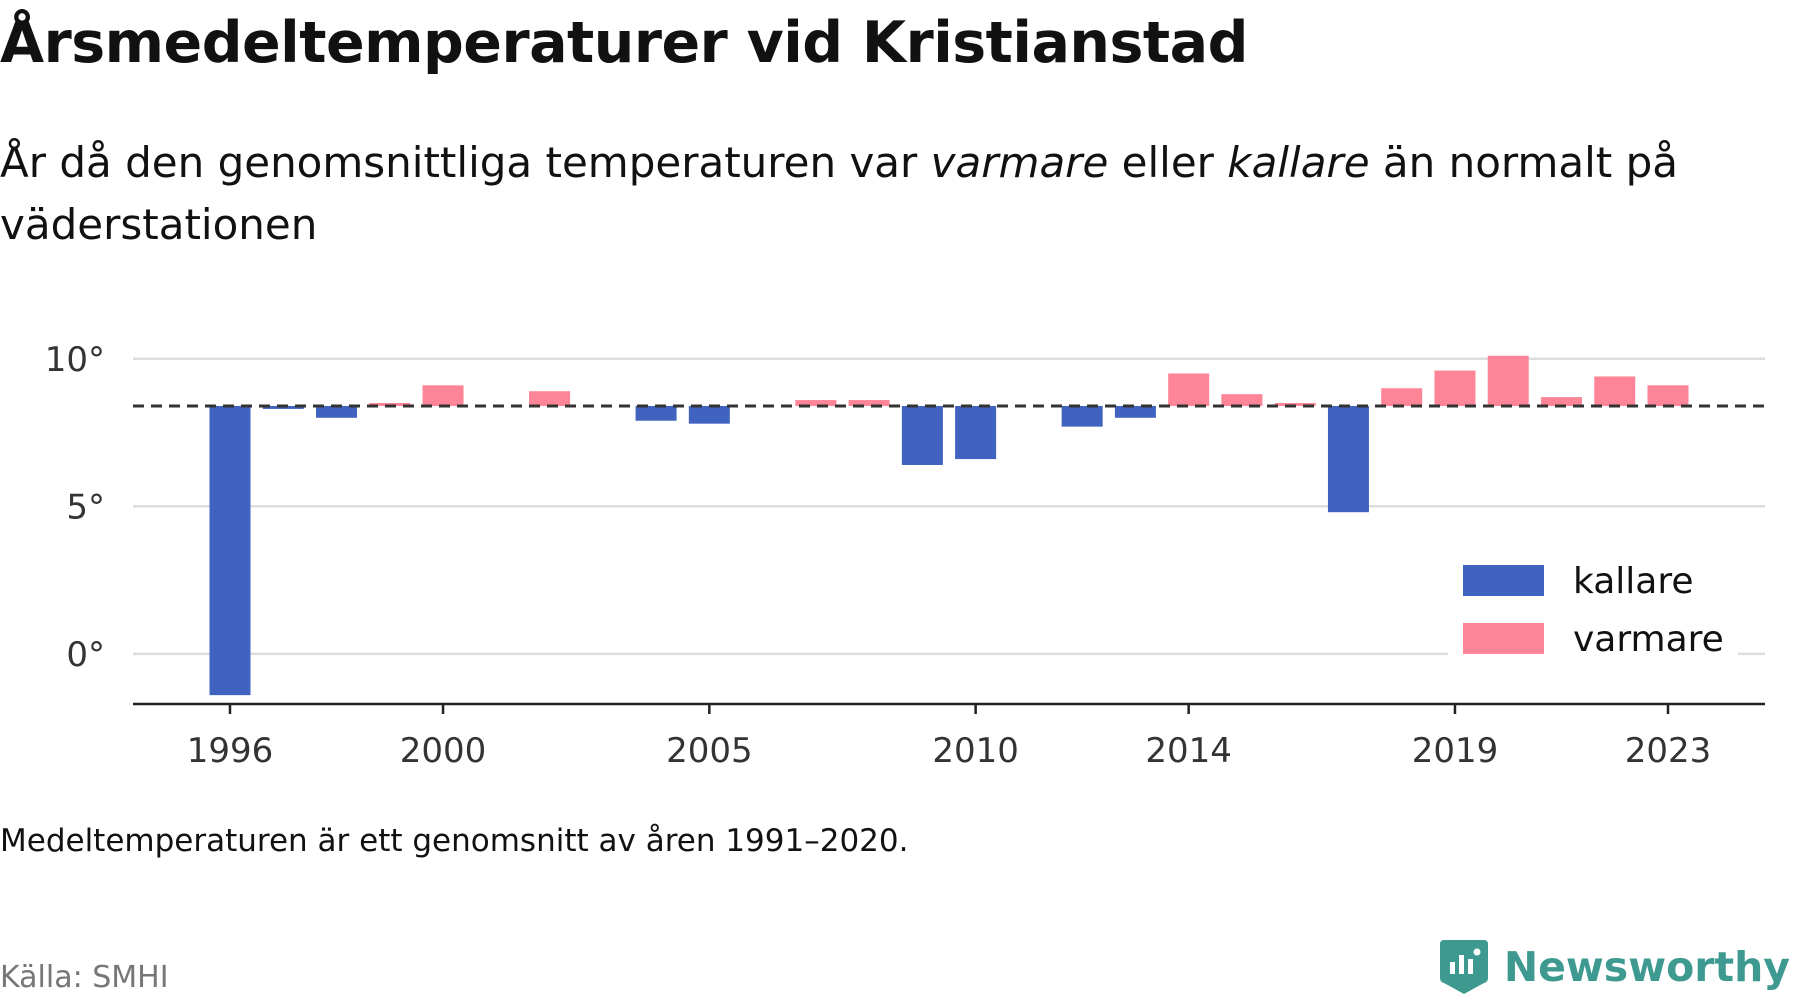  What do you see at coordinates (1615, 391) in the screenshot?
I see `bar-varmare-2022` at bounding box center [1615, 391].